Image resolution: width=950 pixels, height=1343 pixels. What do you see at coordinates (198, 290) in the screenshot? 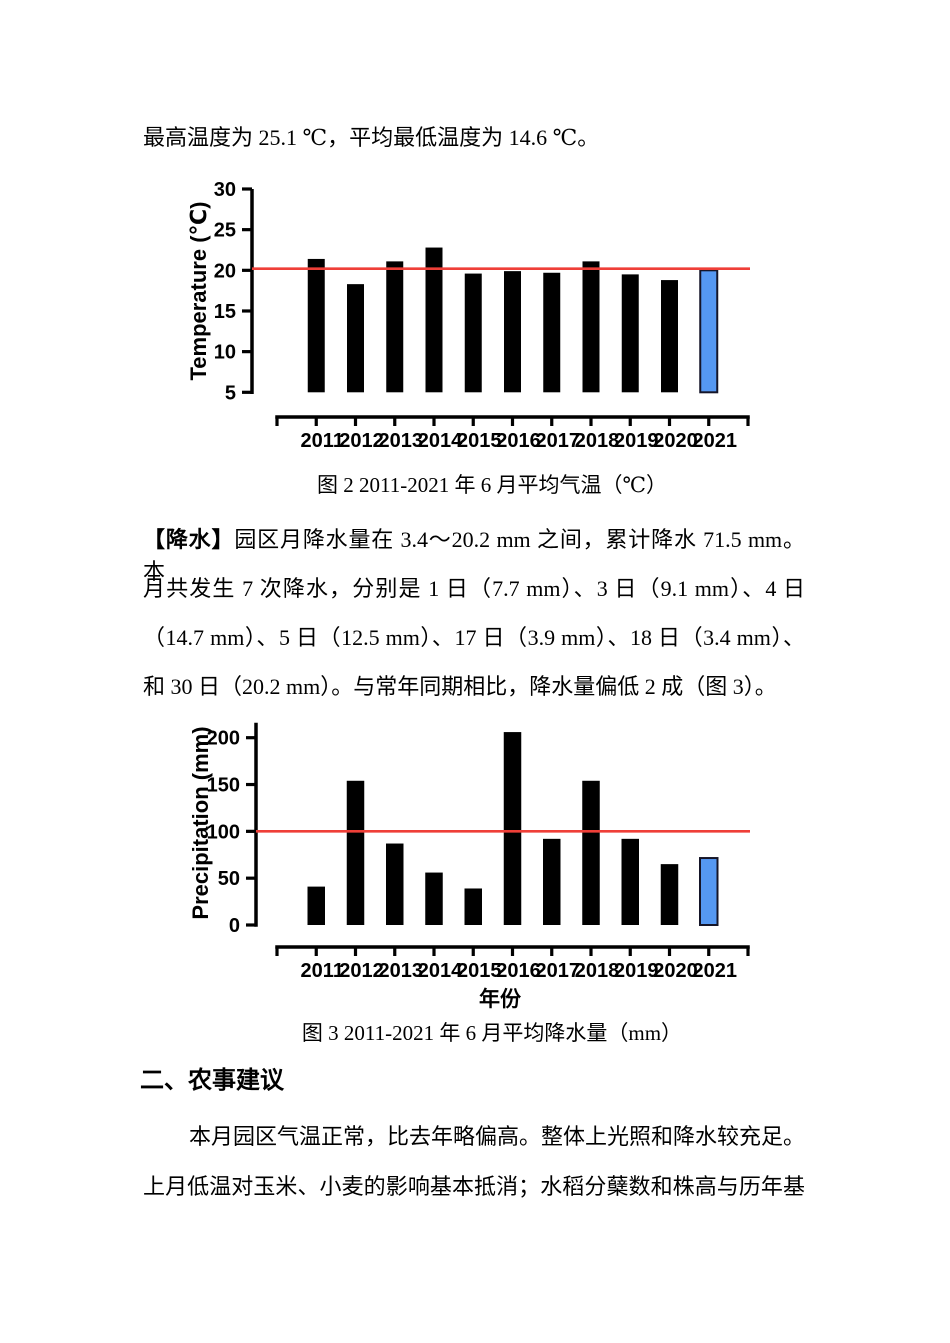
I see `y-axis-label: Temperature (℃)` at bounding box center [198, 290].